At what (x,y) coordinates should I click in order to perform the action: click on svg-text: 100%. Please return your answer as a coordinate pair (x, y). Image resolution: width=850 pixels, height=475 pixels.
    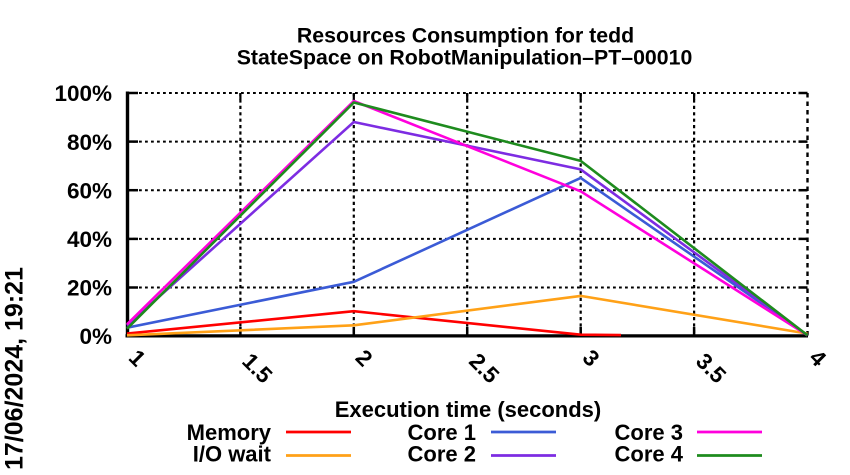
    Looking at the image, I should click on (83, 93).